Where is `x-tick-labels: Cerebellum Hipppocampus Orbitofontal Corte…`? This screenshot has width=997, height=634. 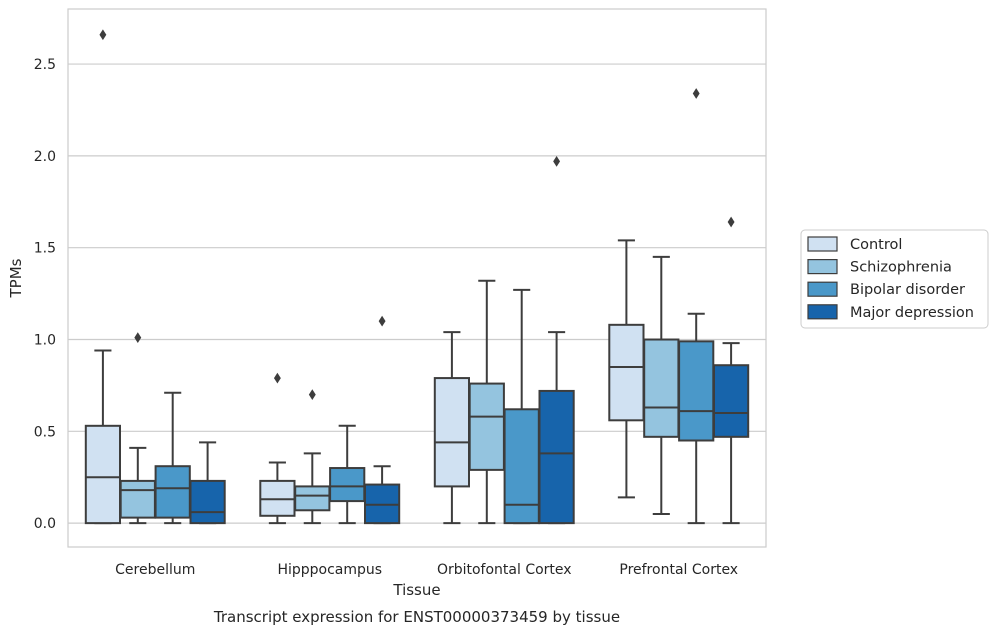
x-tick-labels: Cerebellum Hipppocampus Orbitofontal Corte… is located at coordinates (426, 570).